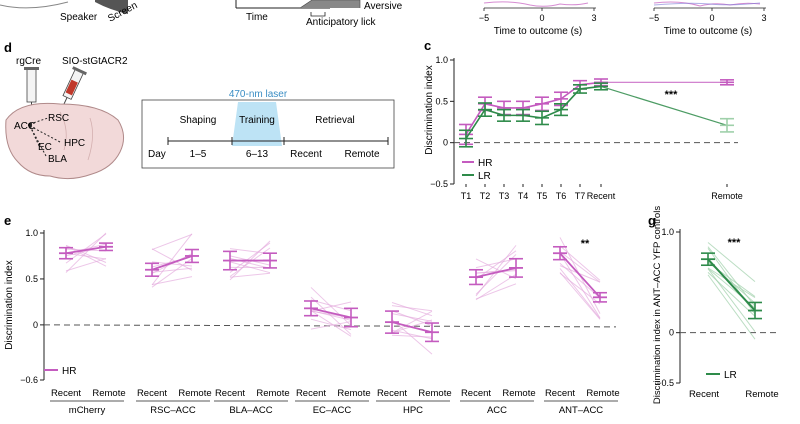  What do you see at coordinates (727, 196) in the screenshot?
I see `panel-c-xtick-label-remote: Remote` at bounding box center [727, 196].